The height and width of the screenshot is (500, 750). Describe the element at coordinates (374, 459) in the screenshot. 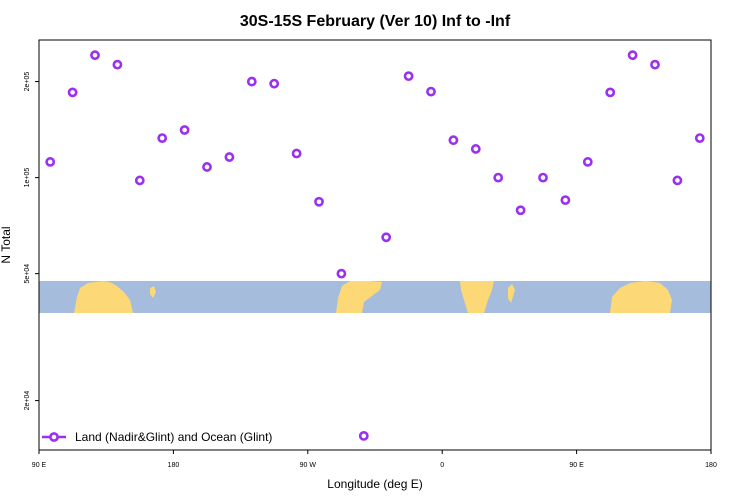

I see `x-axis-ticks: 90 E 180 90 W 0 90 E 180` at that location.